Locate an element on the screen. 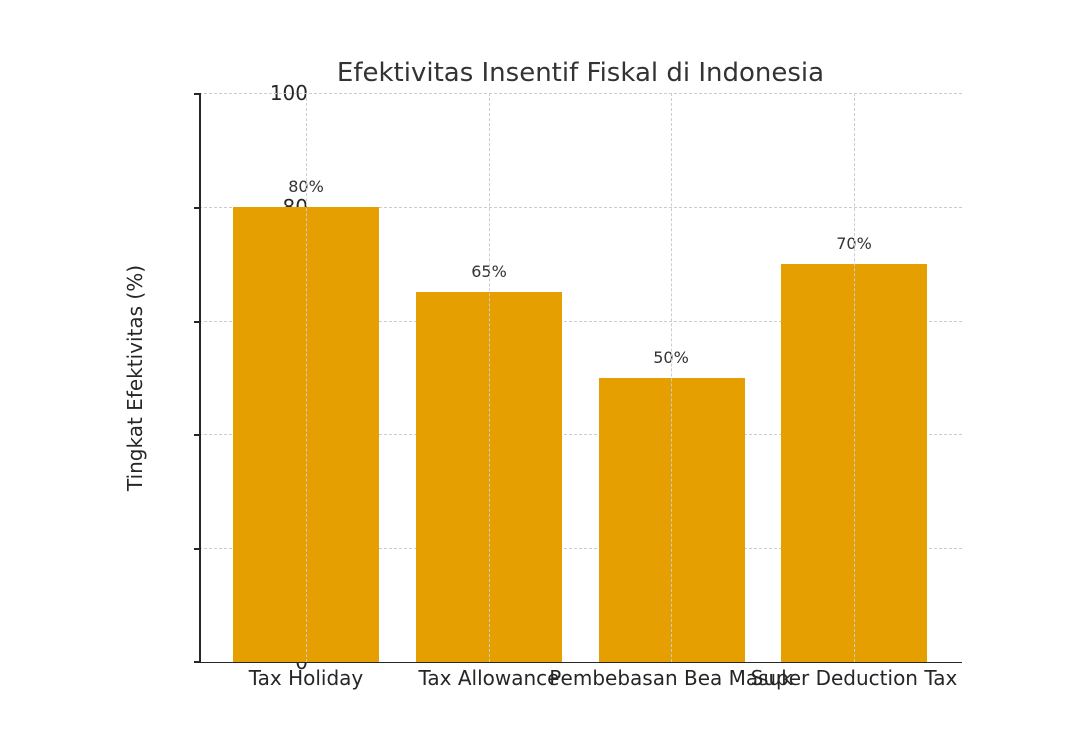 Image resolution: width=1080 pixels, height=747 pixels. x-axis-line is located at coordinates (580, 662).